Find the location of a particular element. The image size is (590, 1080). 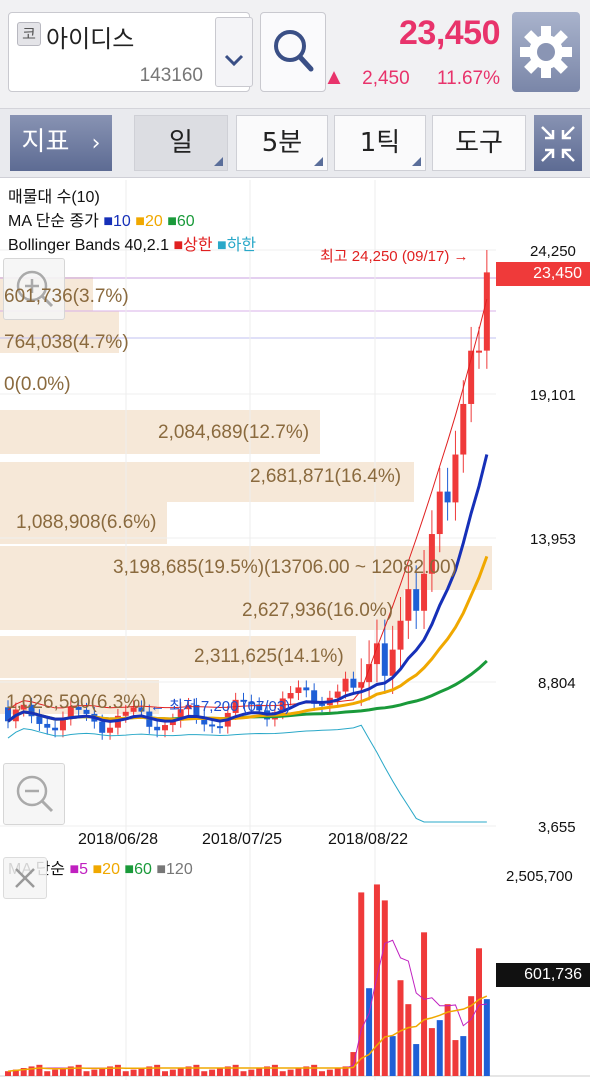

tools-button: 도구 is located at coordinates (479, 143).